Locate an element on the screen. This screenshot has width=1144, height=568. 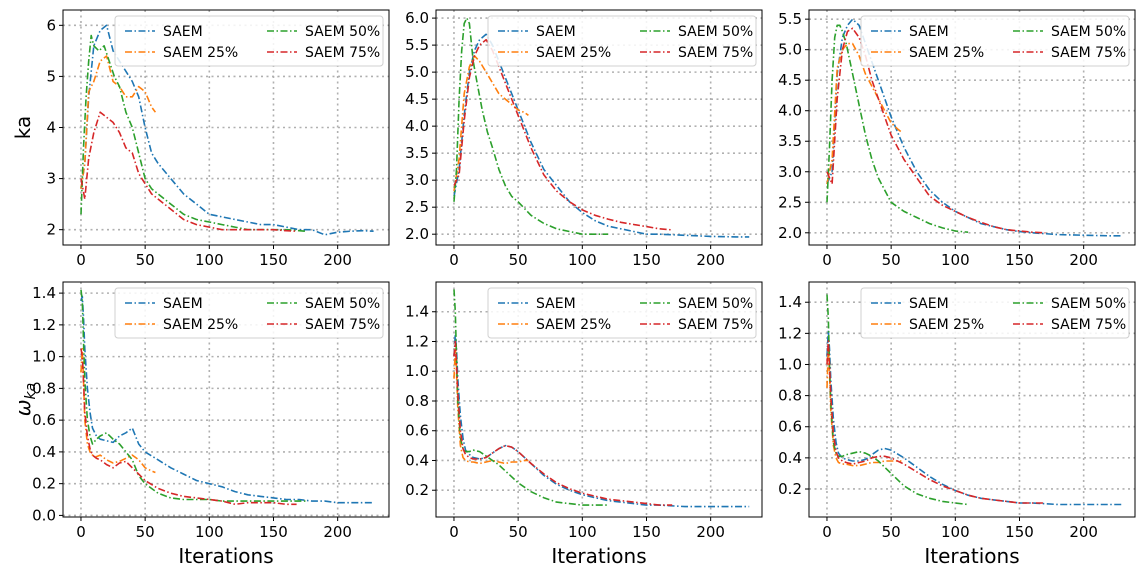
y-tick-label: 6.0 is located at coordinates (417, 18).